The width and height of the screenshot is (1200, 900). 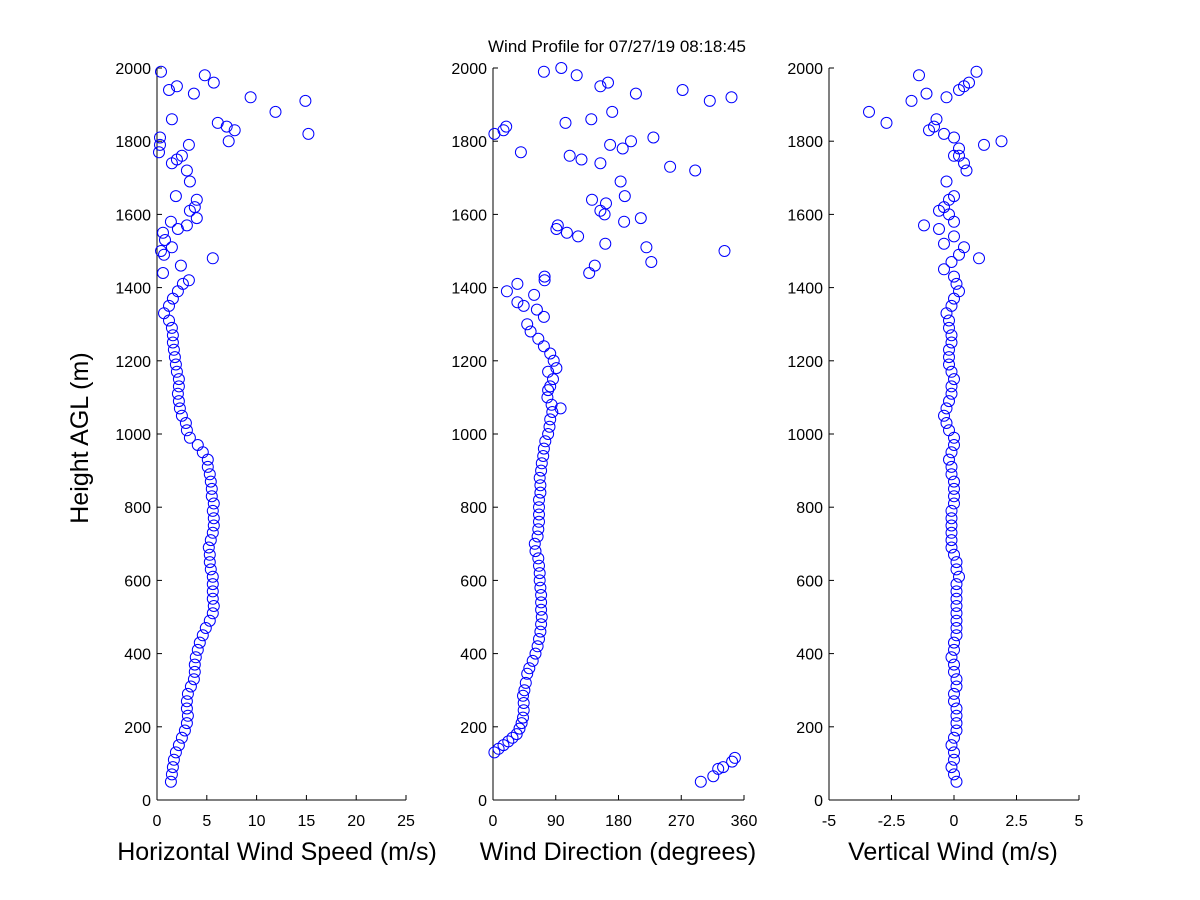 What do you see at coordinates (805, 289) in the screenshot?
I see `y-tick-label: 1400` at bounding box center [805, 289].